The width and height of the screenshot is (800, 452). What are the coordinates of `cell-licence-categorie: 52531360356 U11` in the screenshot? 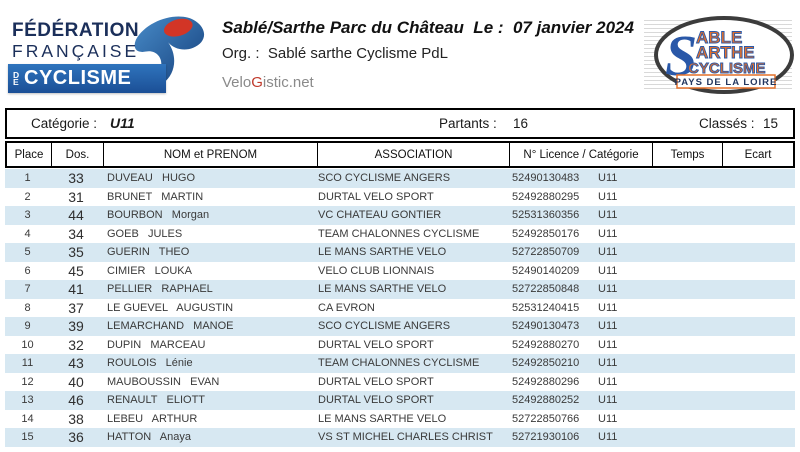 It's located at (579, 215).